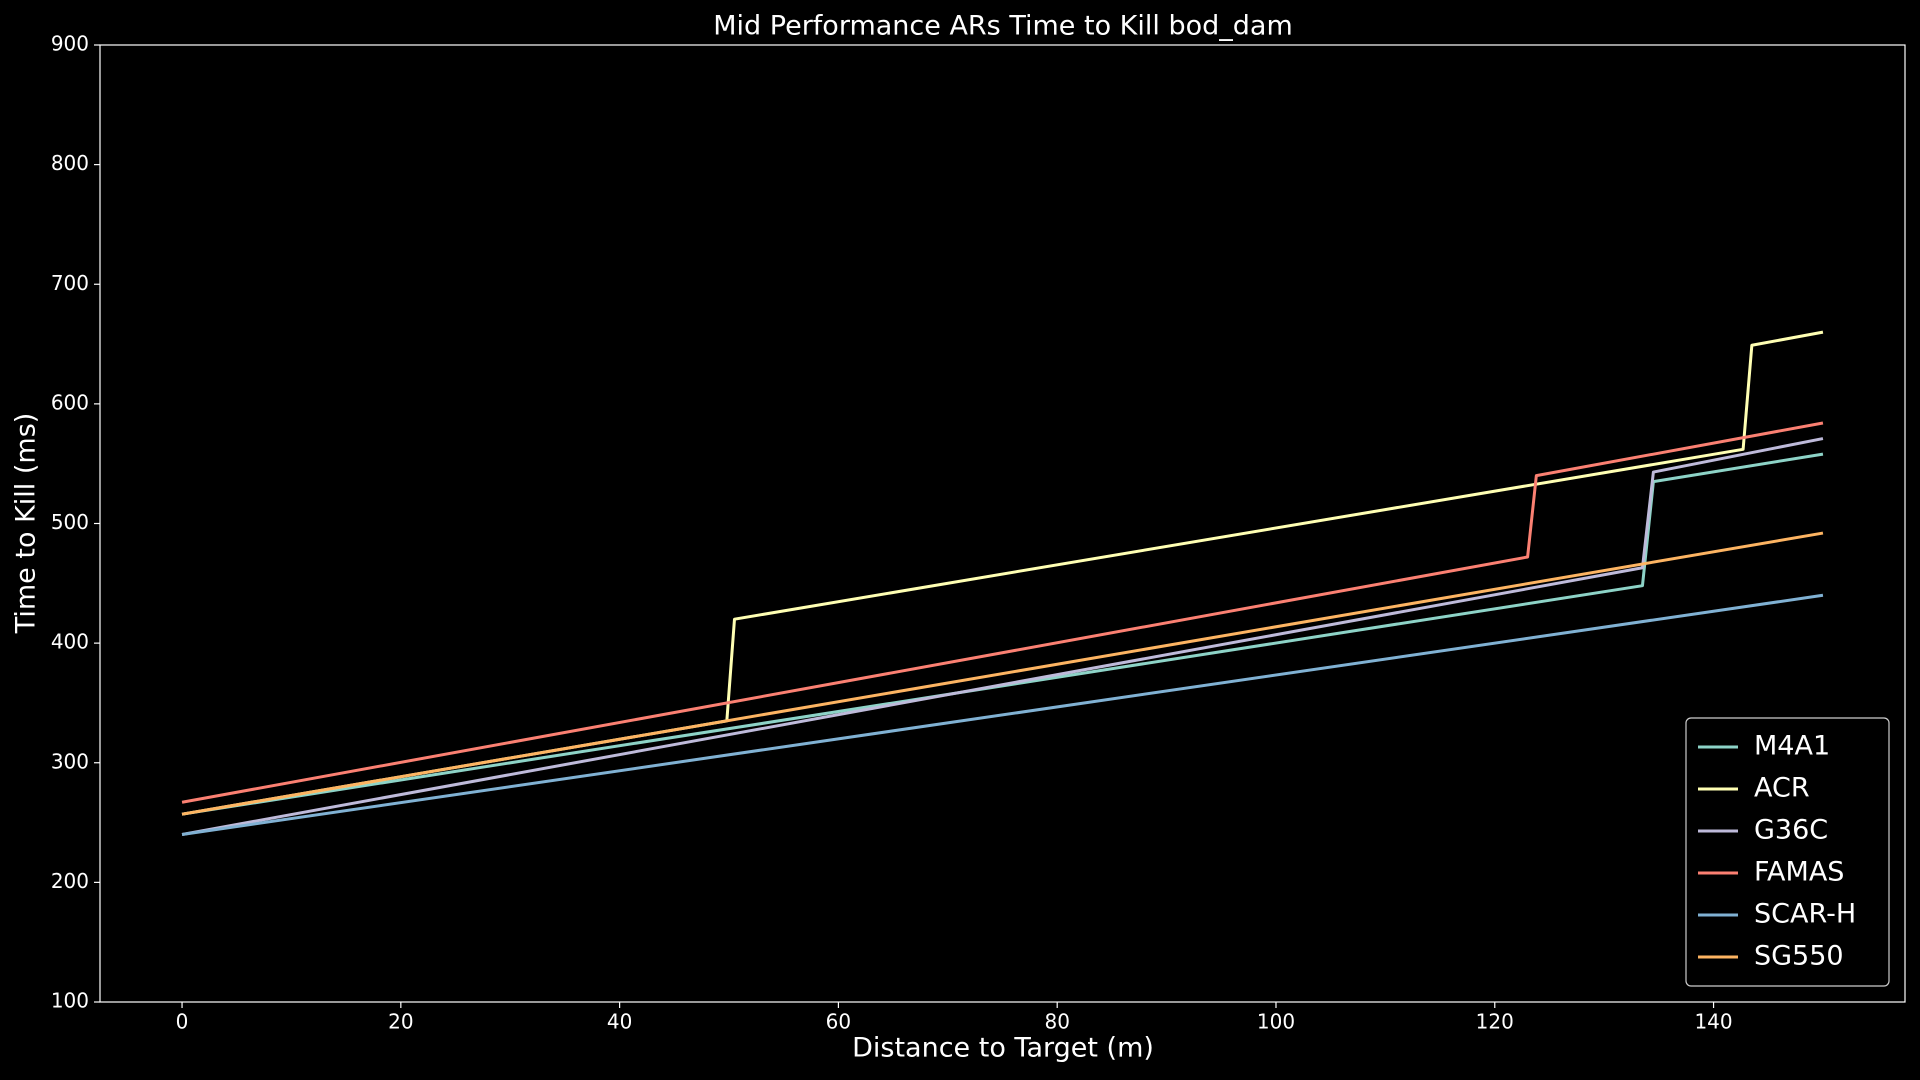 This screenshot has width=1920, height=1080. What do you see at coordinates (70, 283) in the screenshot?
I see `y-tick-label: 700` at bounding box center [70, 283].